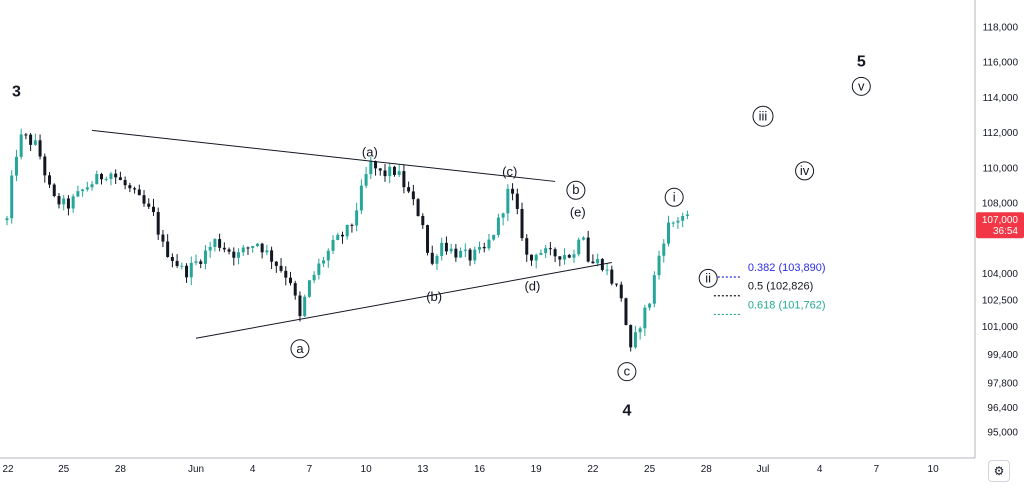 The height and width of the screenshot is (492, 1024). What do you see at coordinates (999, 471) in the screenshot?
I see `chart-settings-button: ⚙` at bounding box center [999, 471].